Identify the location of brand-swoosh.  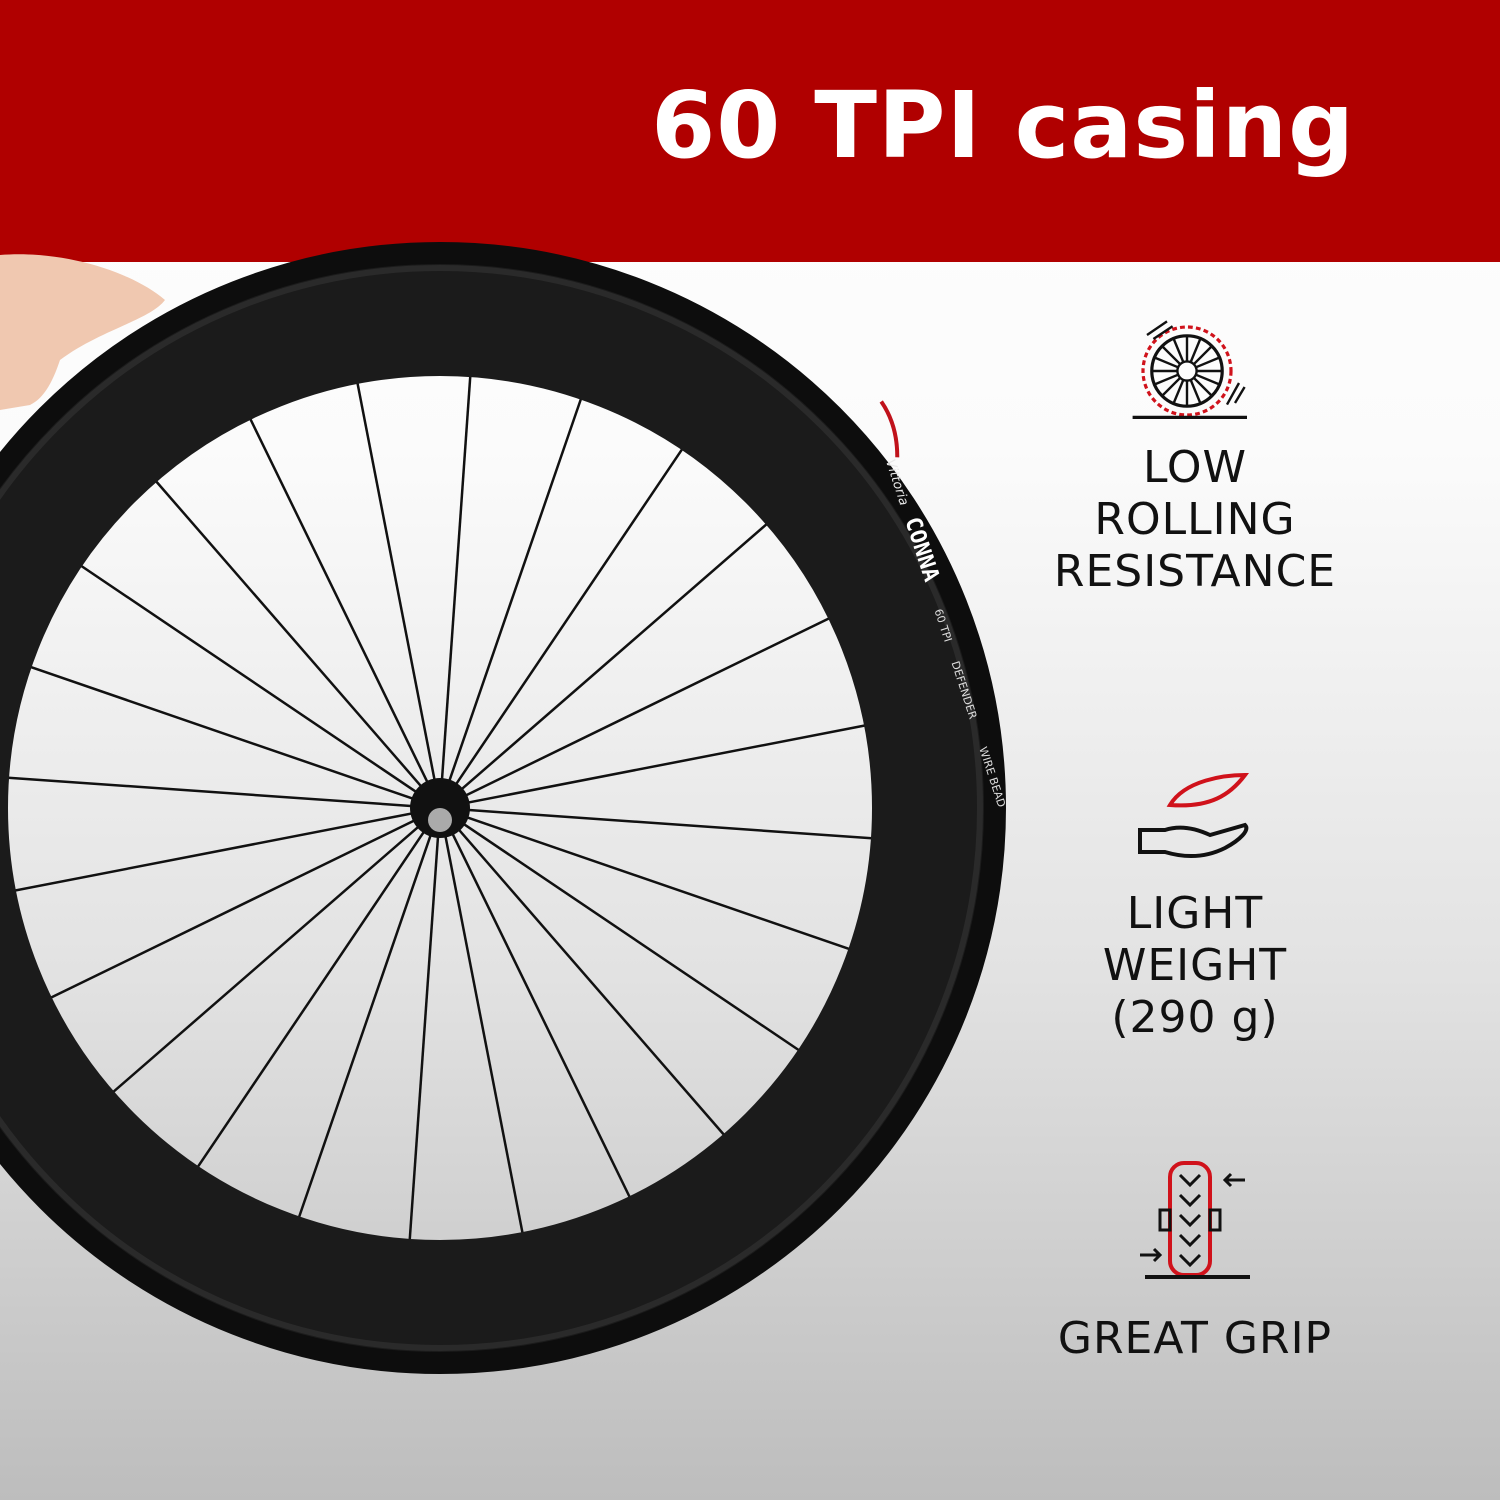
(889, 429).